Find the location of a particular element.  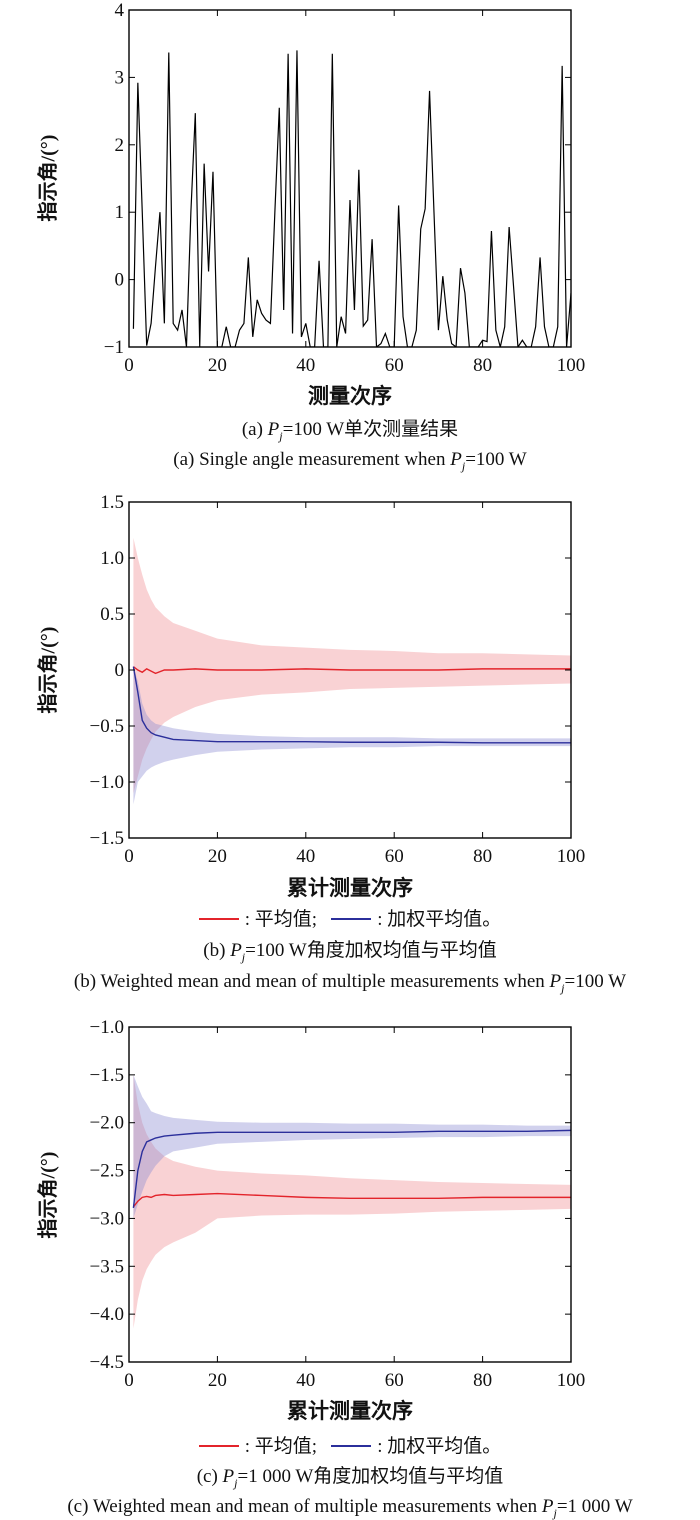

y-tick-label: −1 is located at coordinates (114, 347).